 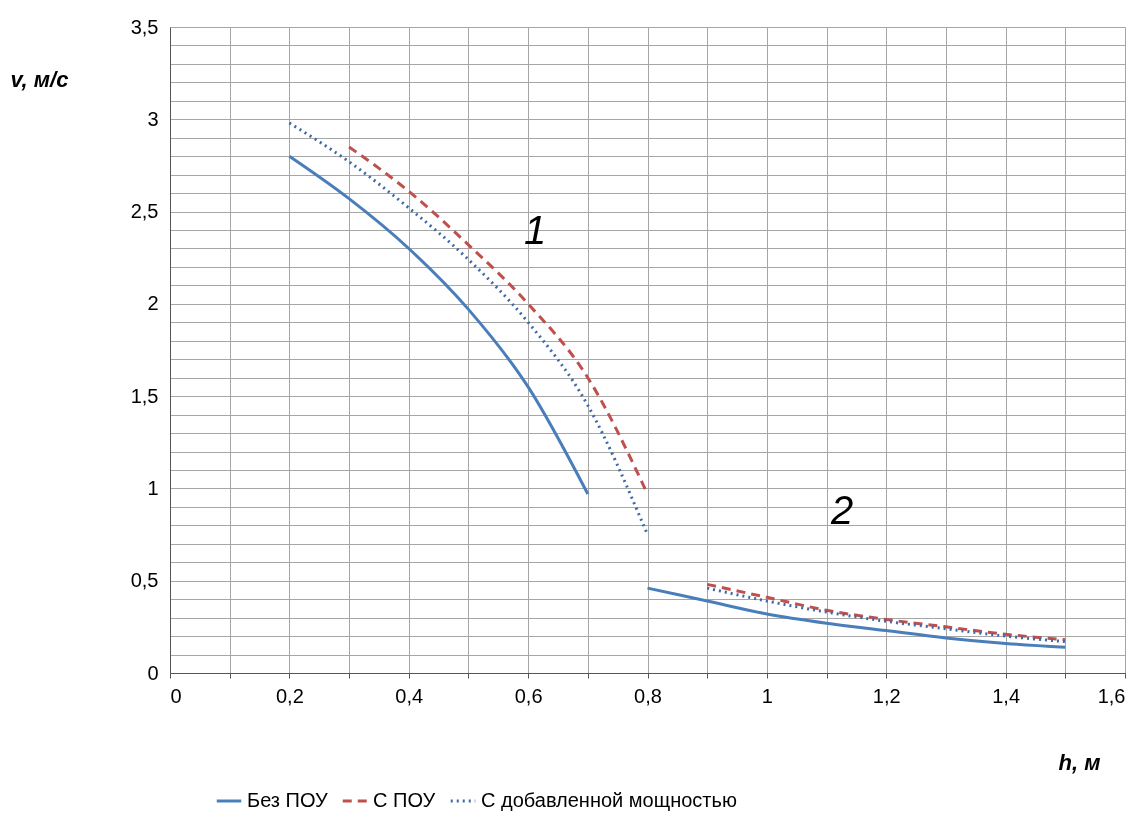 What do you see at coordinates (153, 118) in the screenshot?
I see `y-tick-label: 3` at bounding box center [153, 118].